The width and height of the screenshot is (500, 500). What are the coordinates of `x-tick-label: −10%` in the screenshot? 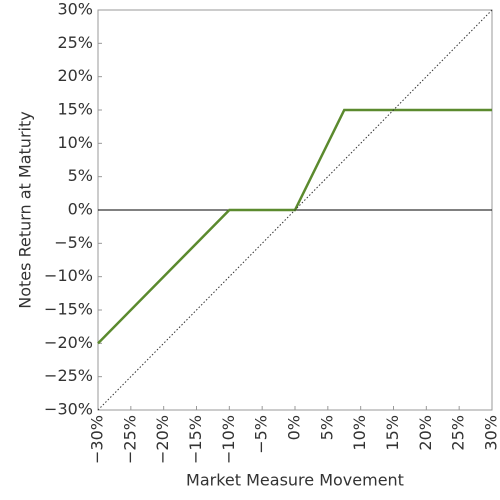 It's located at (228, 439).